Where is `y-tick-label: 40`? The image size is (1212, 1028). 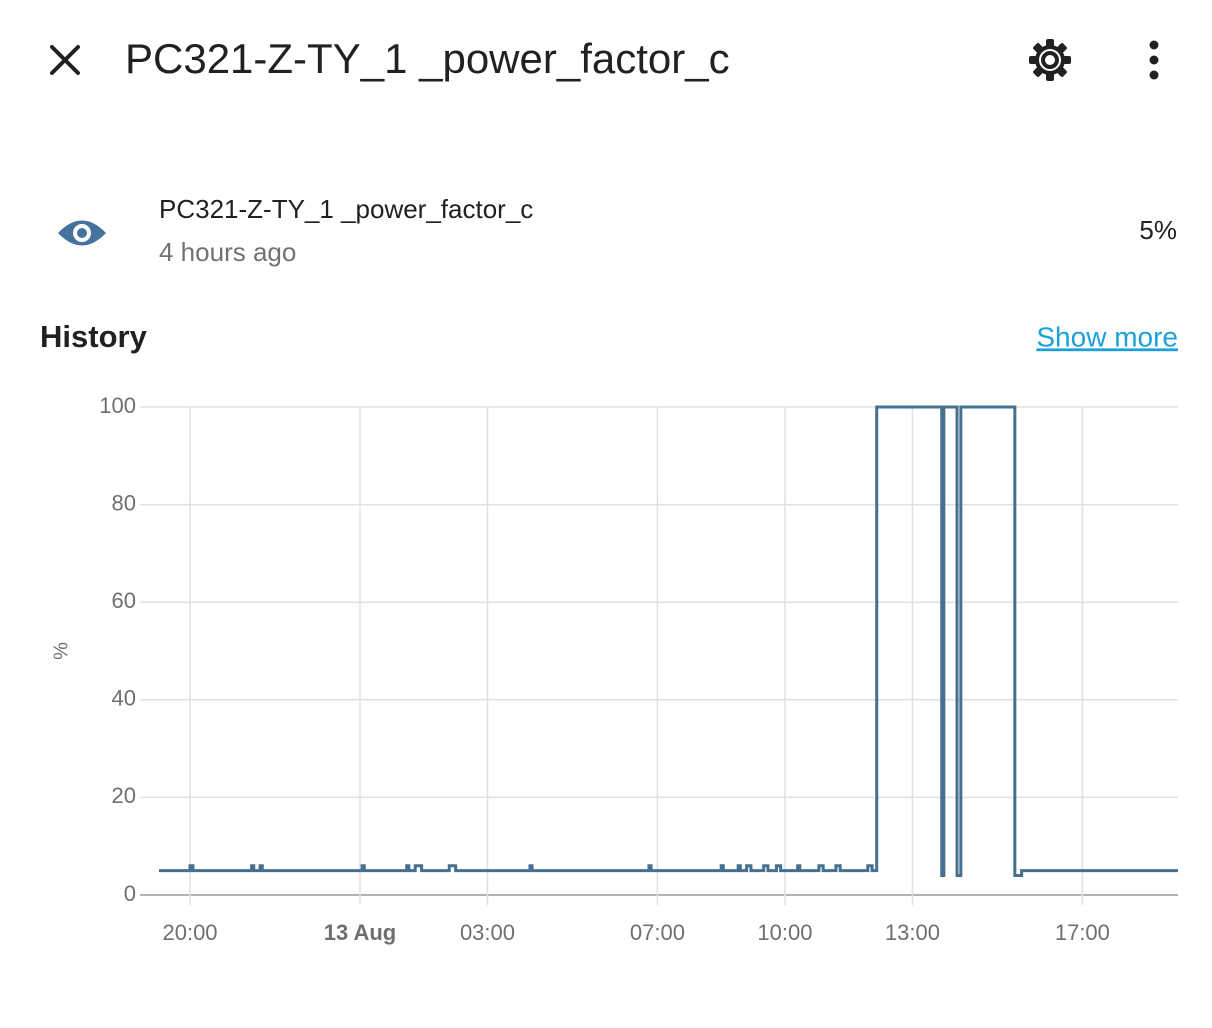
y-tick-label: 40 is located at coordinates (124, 698).